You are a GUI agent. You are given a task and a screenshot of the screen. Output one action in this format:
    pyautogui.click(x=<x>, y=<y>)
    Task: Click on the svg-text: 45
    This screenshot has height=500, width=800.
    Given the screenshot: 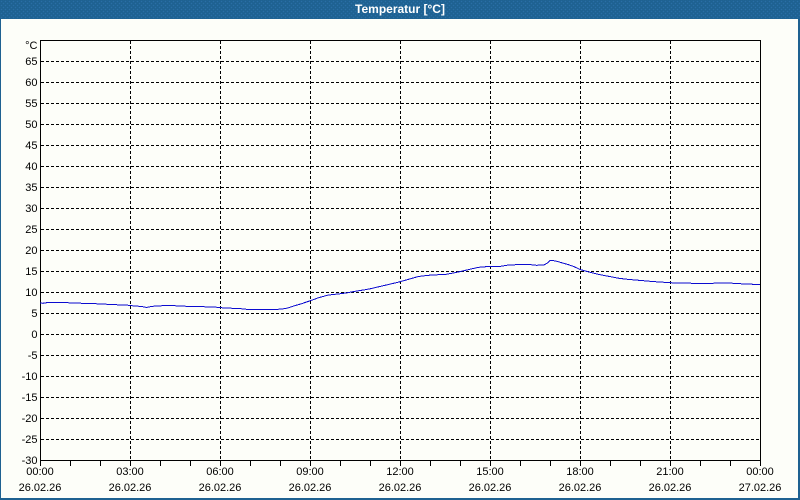 What is the action you would take?
    pyautogui.click(x=31, y=146)
    